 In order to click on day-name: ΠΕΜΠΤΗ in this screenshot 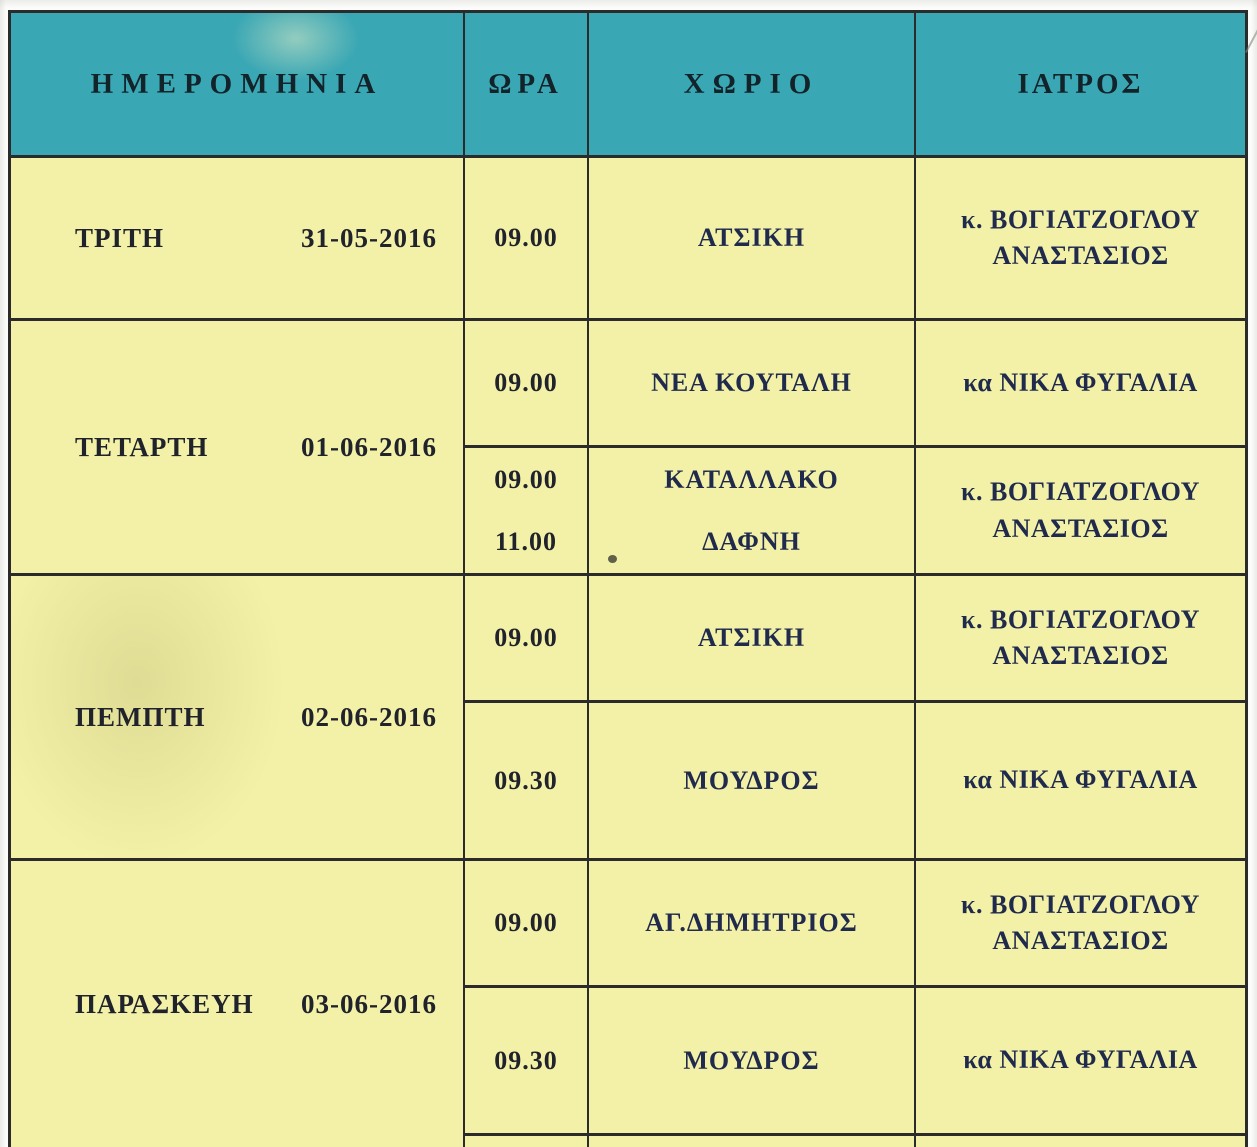, I will do `click(140, 716)`.